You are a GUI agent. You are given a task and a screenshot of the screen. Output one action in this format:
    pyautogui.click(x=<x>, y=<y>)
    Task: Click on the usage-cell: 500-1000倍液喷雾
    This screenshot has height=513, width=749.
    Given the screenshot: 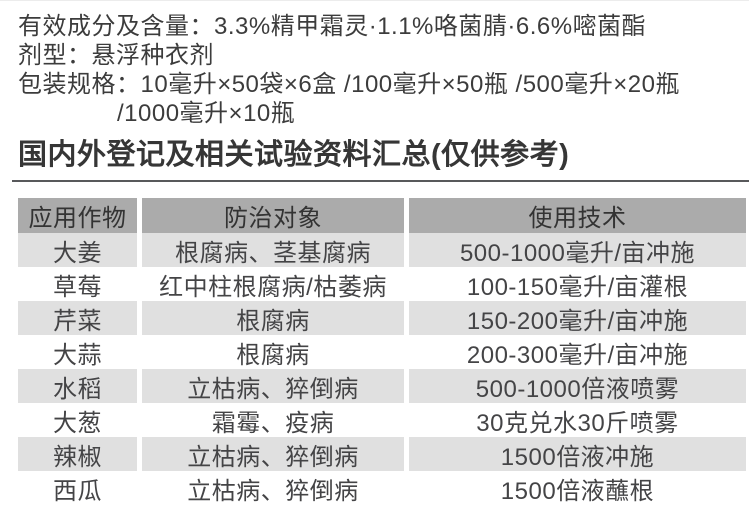 What is the action you would take?
    pyautogui.click(x=577, y=386)
    